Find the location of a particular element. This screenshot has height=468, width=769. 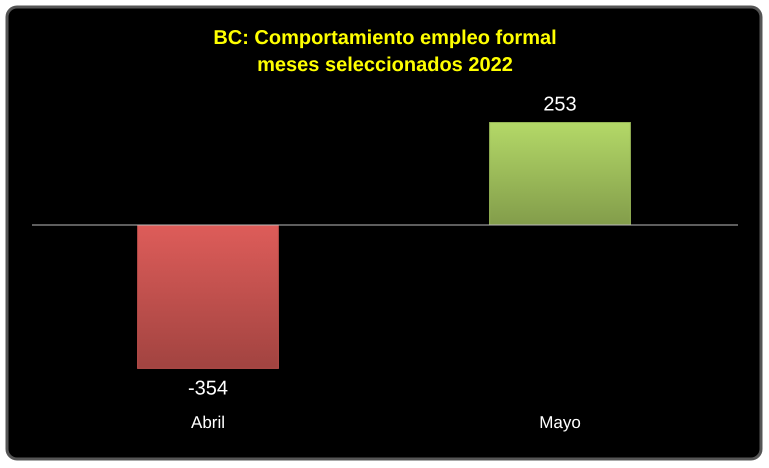

chart-title: BC: Comportamiento empleo formal meses seleccionados 2022 is located at coordinates (385, 51).